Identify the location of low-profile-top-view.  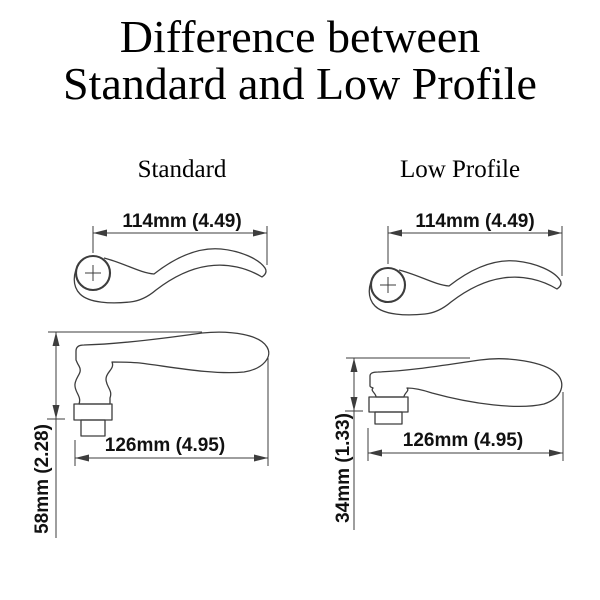
(465, 287).